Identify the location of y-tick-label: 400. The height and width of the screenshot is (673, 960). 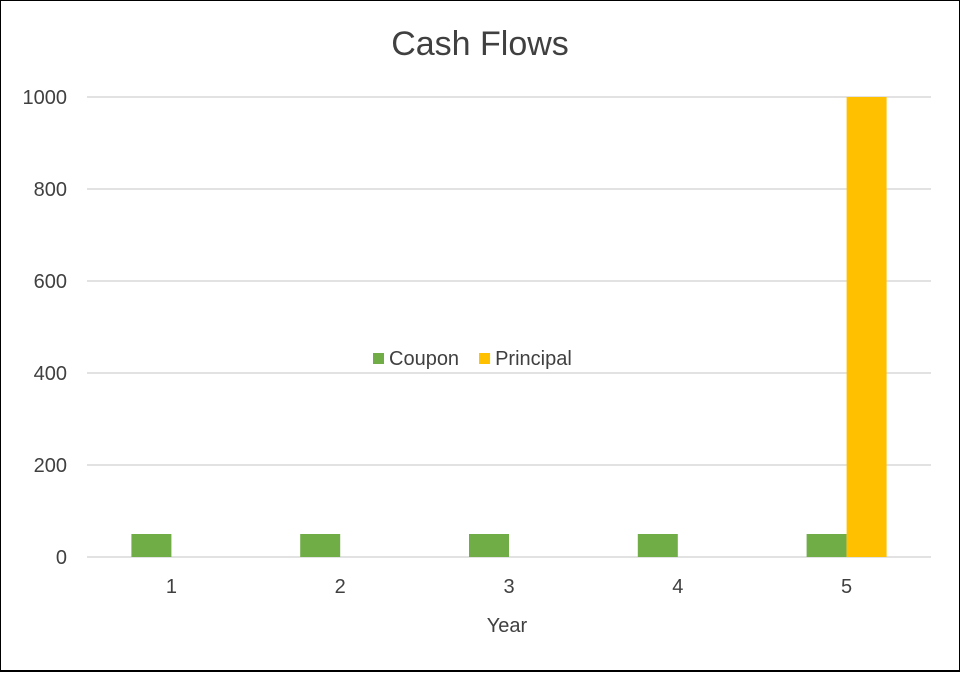
(50, 374).